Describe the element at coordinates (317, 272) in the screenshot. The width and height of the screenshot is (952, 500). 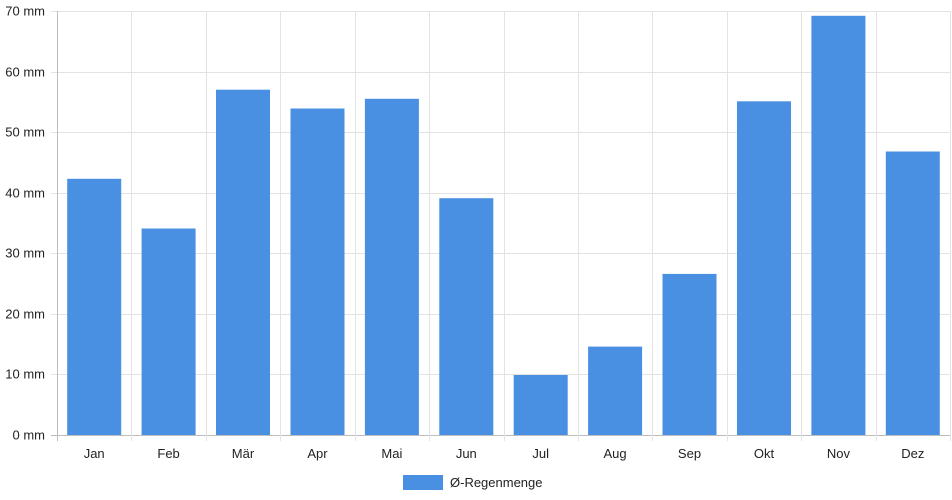
I see `bar-apr` at that location.